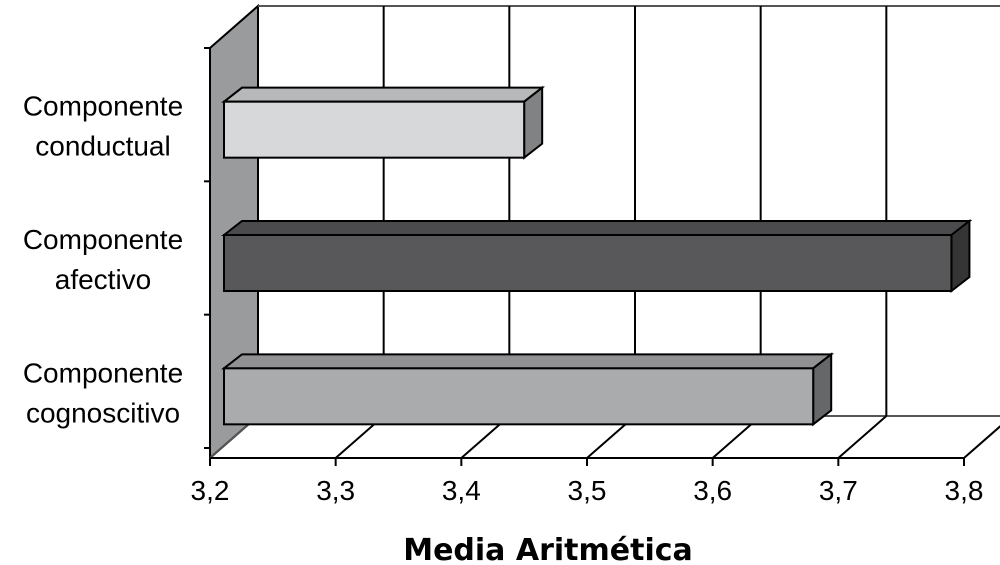  What do you see at coordinates (102, 146) in the screenshot?
I see `category-label: conductual` at bounding box center [102, 146].